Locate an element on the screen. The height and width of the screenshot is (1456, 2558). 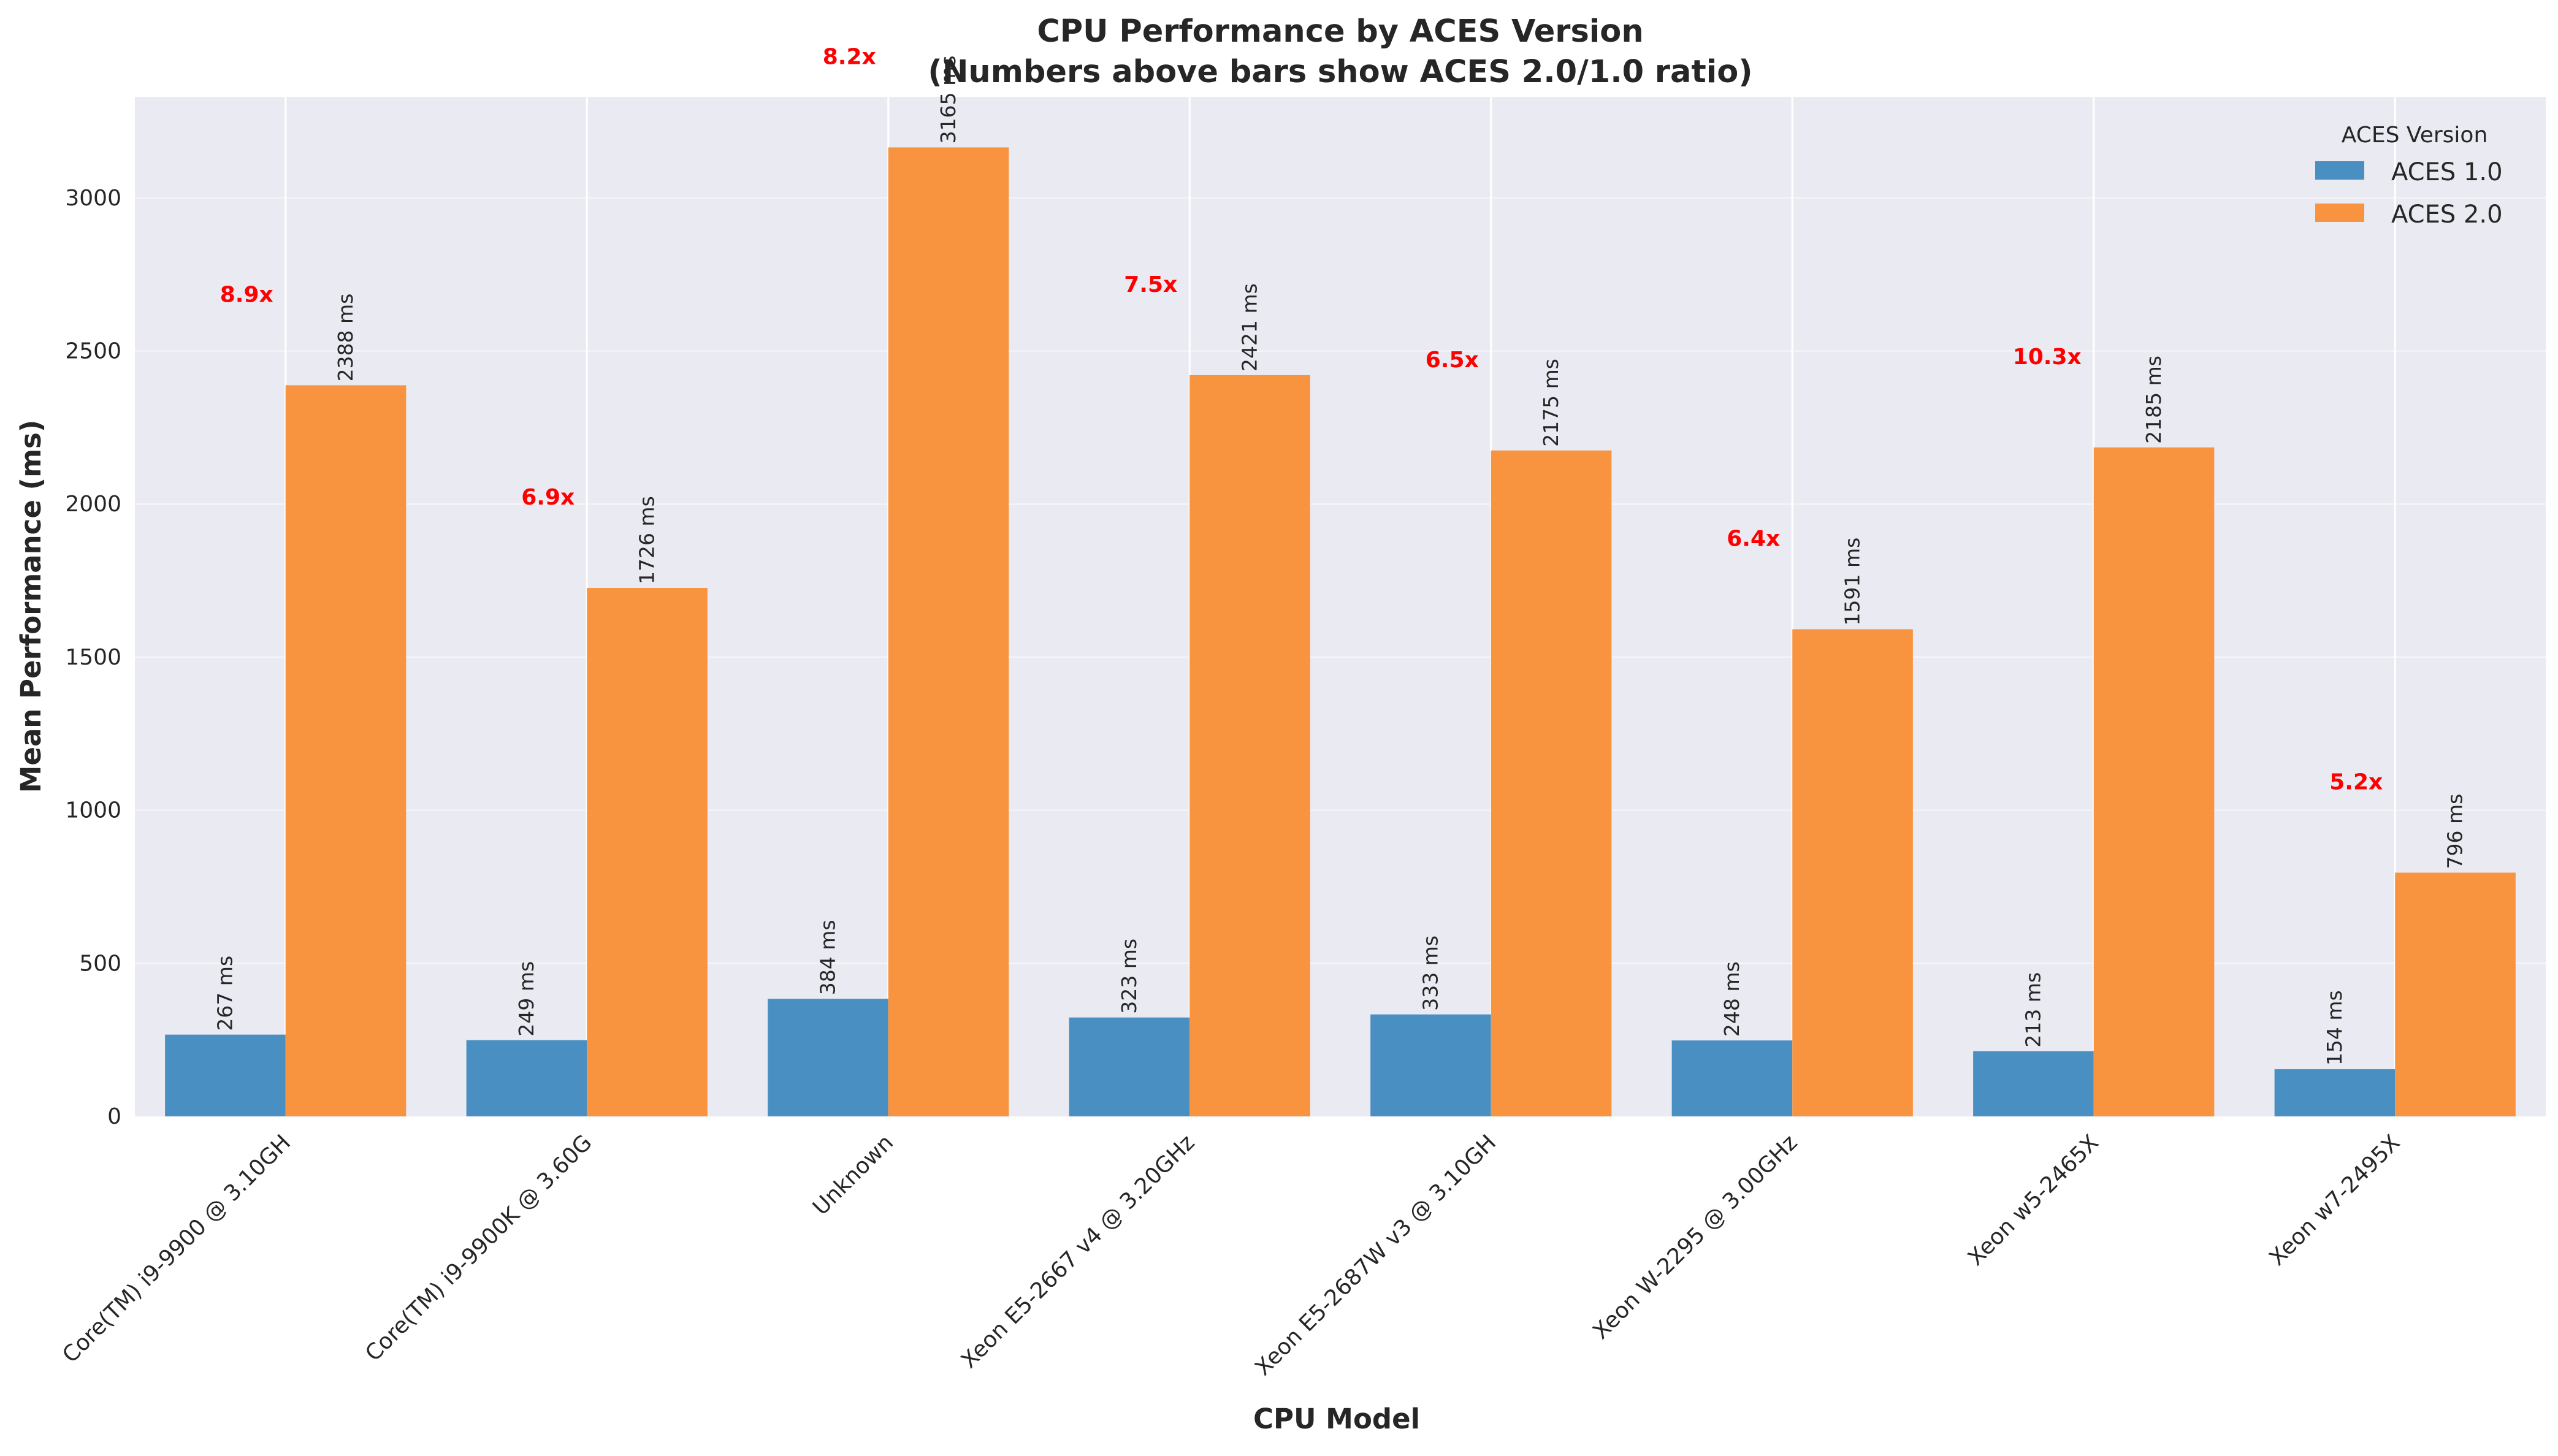
bar-value-label: 333 ms is located at coordinates (1430, 973).